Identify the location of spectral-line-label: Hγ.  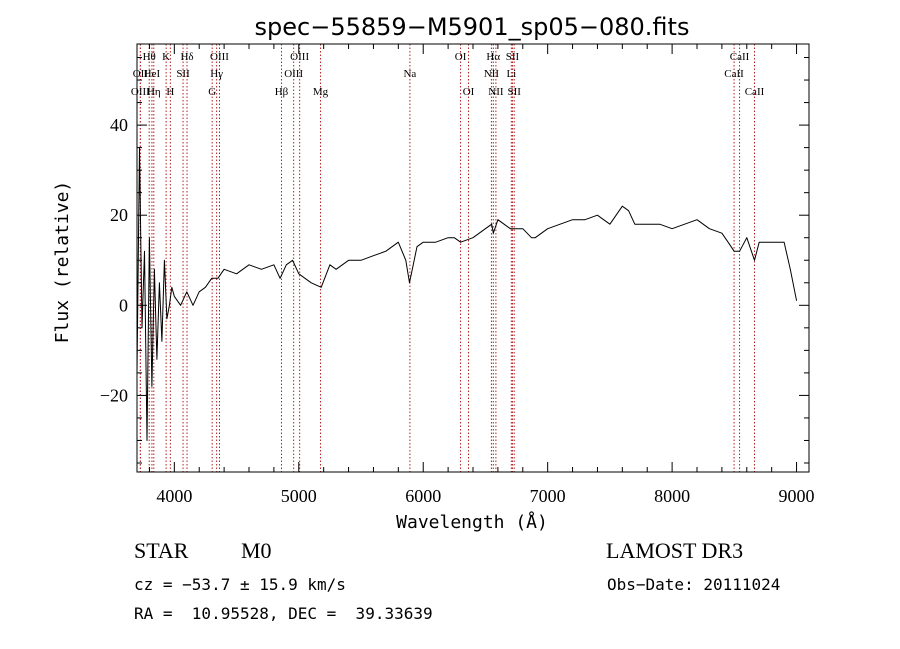
(216, 74).